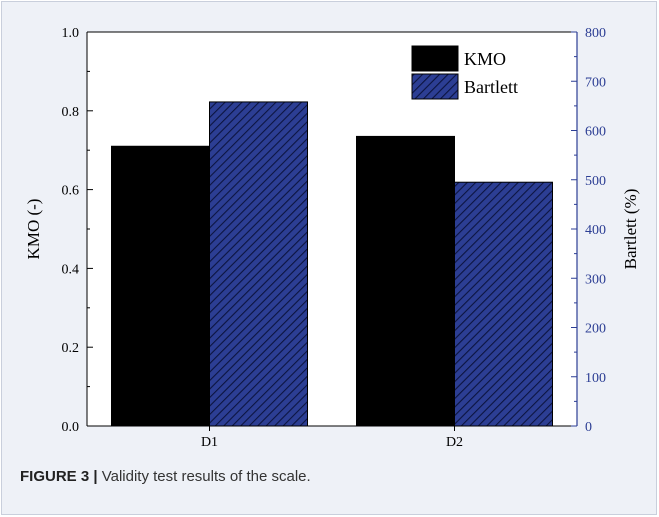  What do you see at coordinates (204, 476) in the screenshot?
I see `caption-text: Validity test results of the scale.` at bounding box center [204, 476].